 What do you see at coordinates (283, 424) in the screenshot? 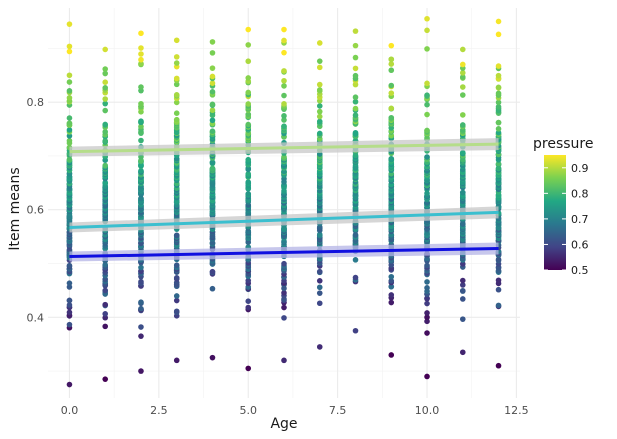
I see `x-axis-label: Age` at bounding box center [283, 424].